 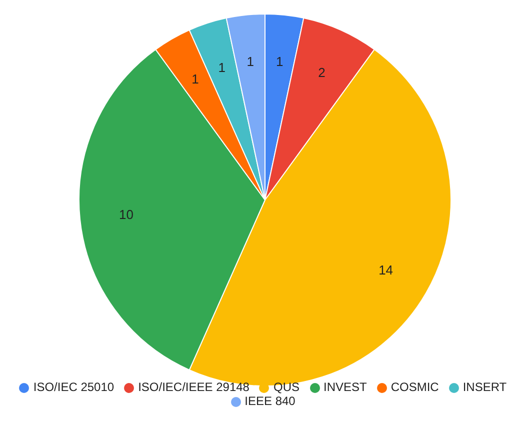 I want to click on data-label: 2, so click(x=322, y=72).